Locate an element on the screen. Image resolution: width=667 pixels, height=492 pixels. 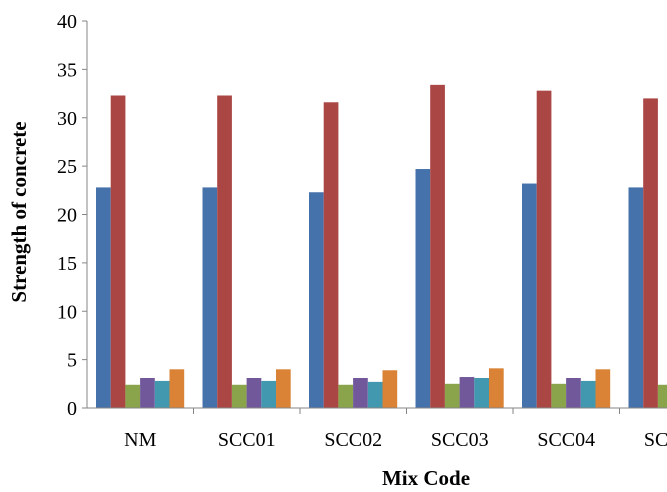
x-axis-ticks: NM SCC01 SCC02 SCC03 SCC04 SCC05 is located at coordinates (395, 429).